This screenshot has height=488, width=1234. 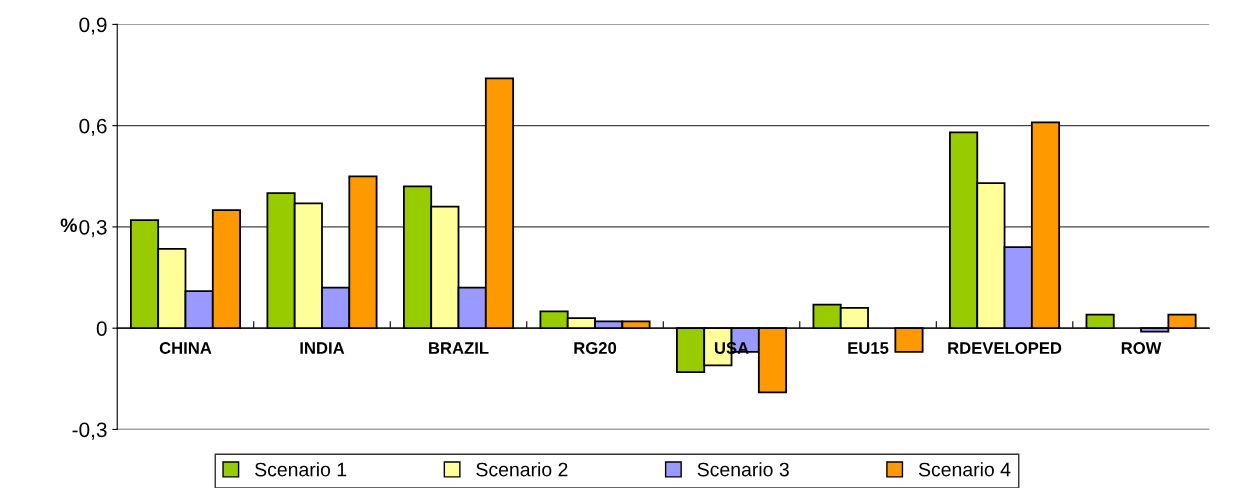 I want to click on y-tick-label: 0,6, so click(x=93, y=127).